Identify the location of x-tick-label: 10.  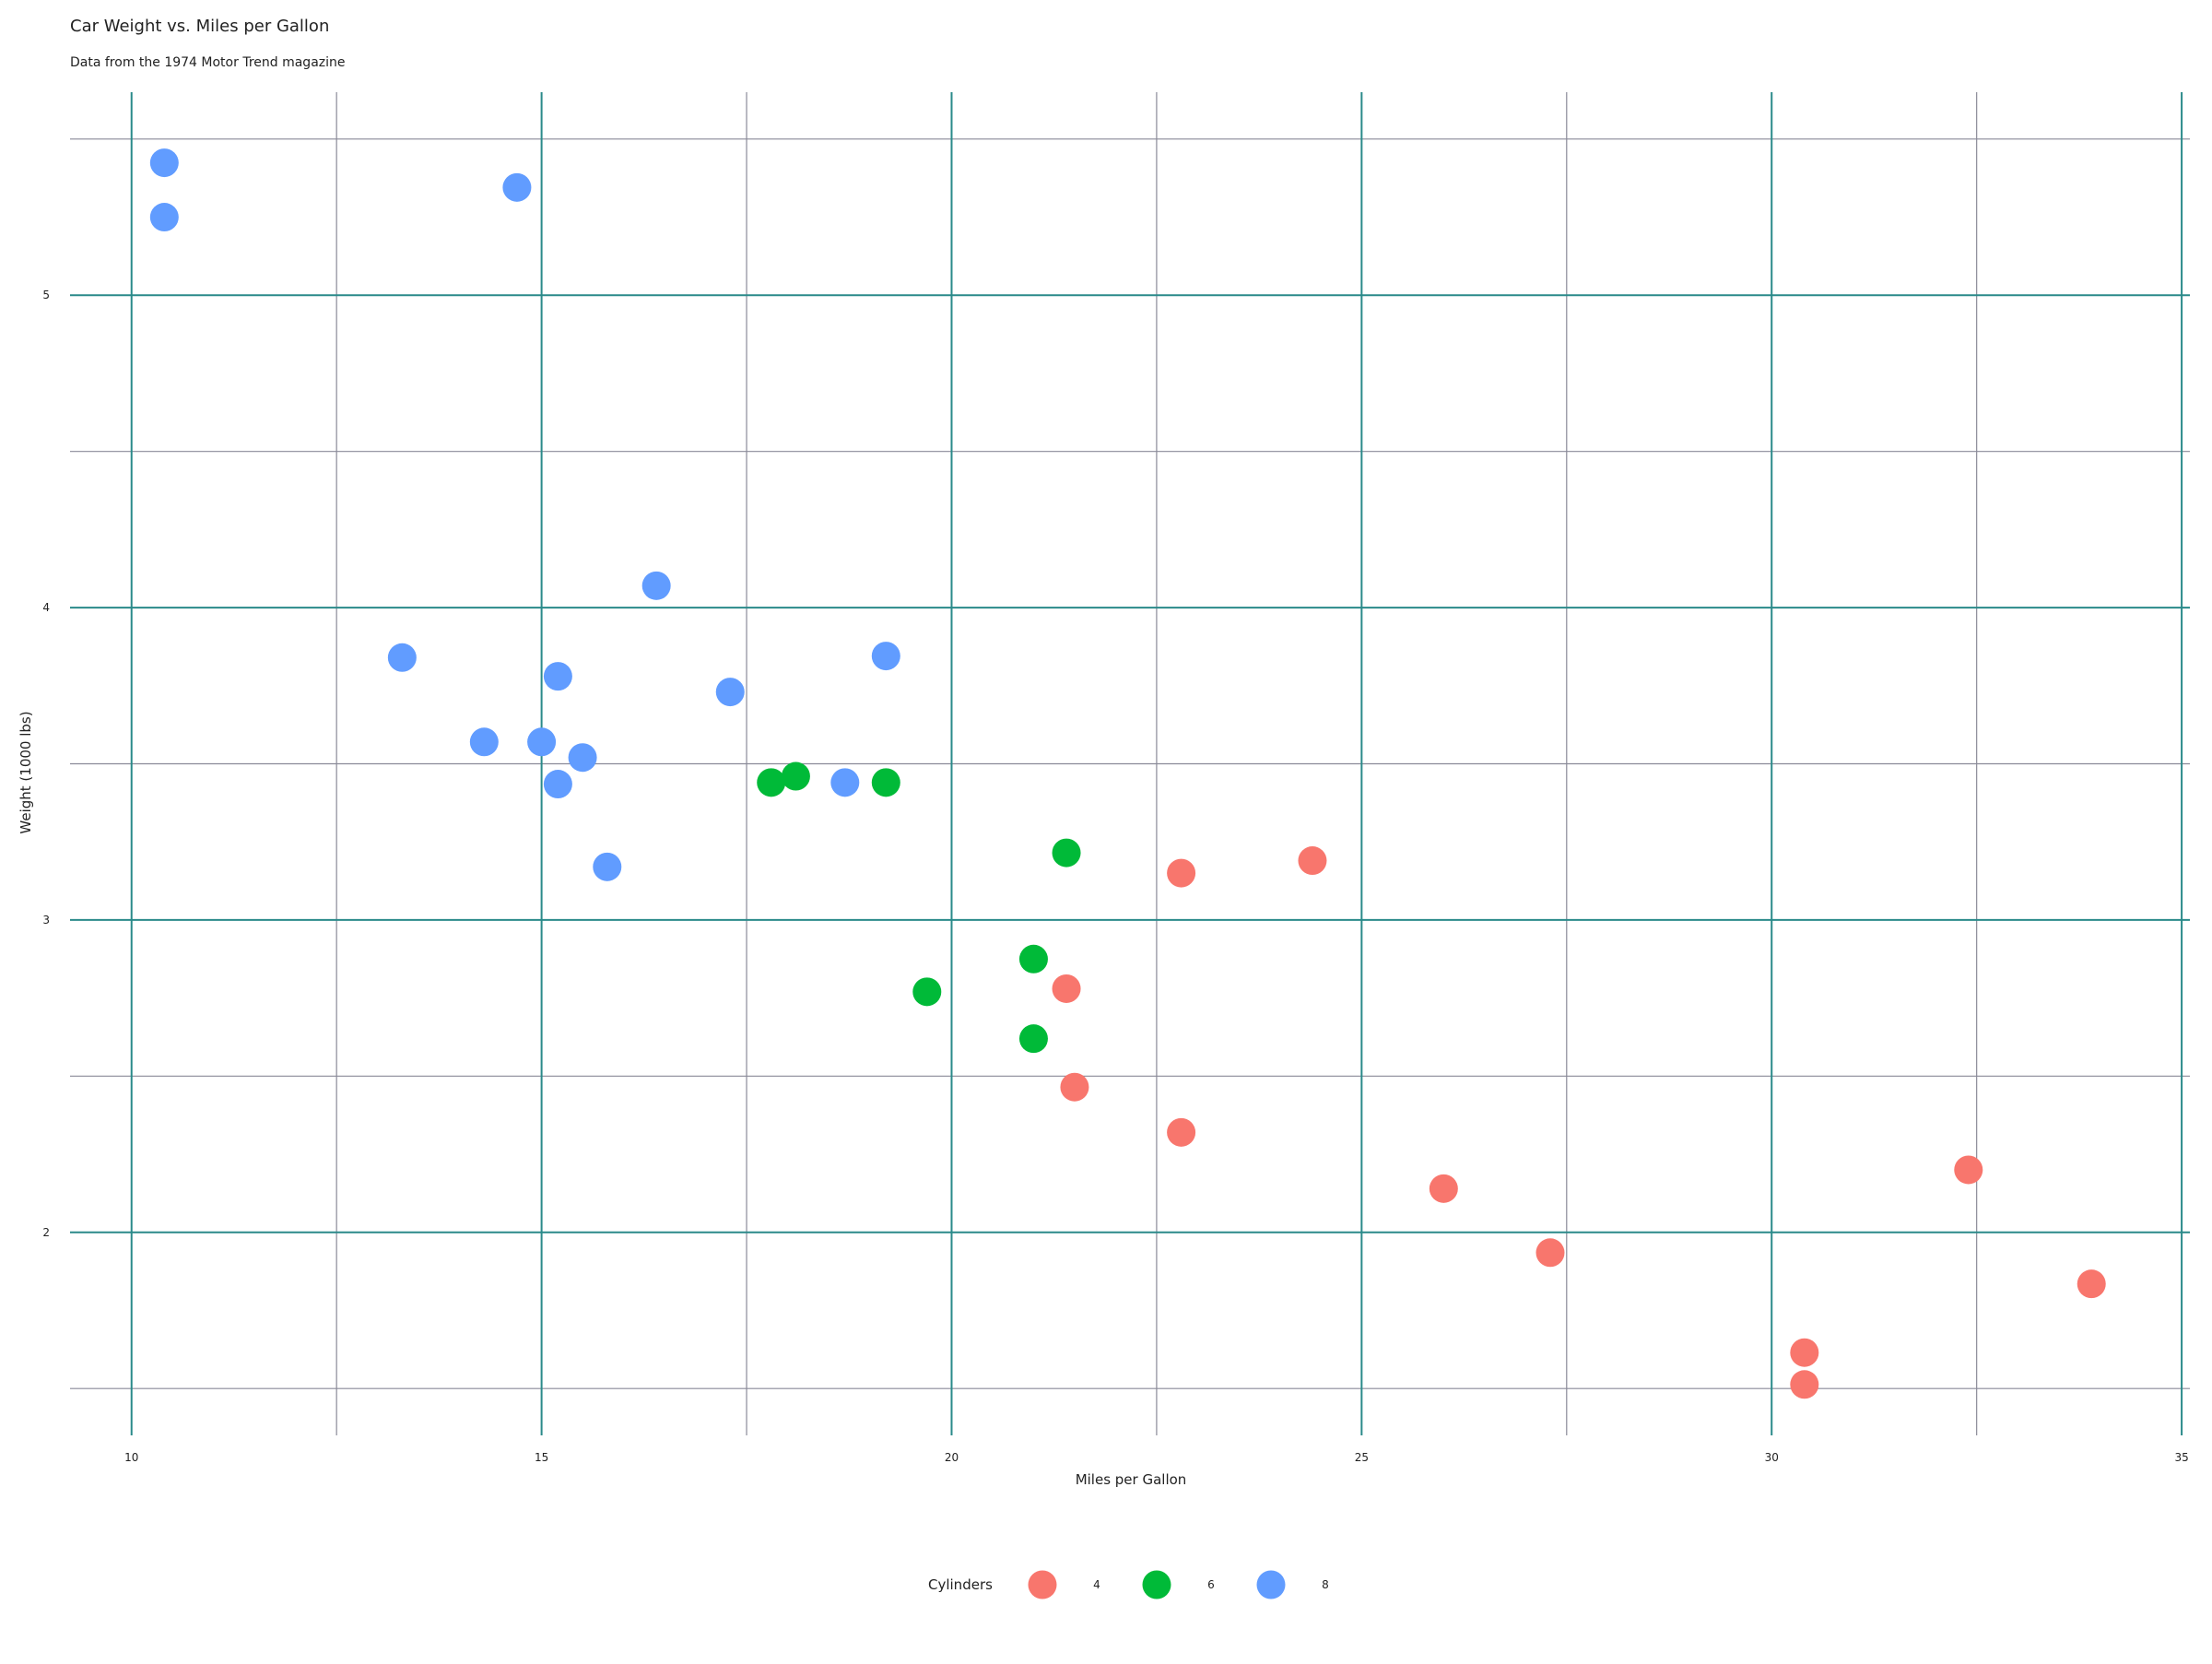
(131, 1457).